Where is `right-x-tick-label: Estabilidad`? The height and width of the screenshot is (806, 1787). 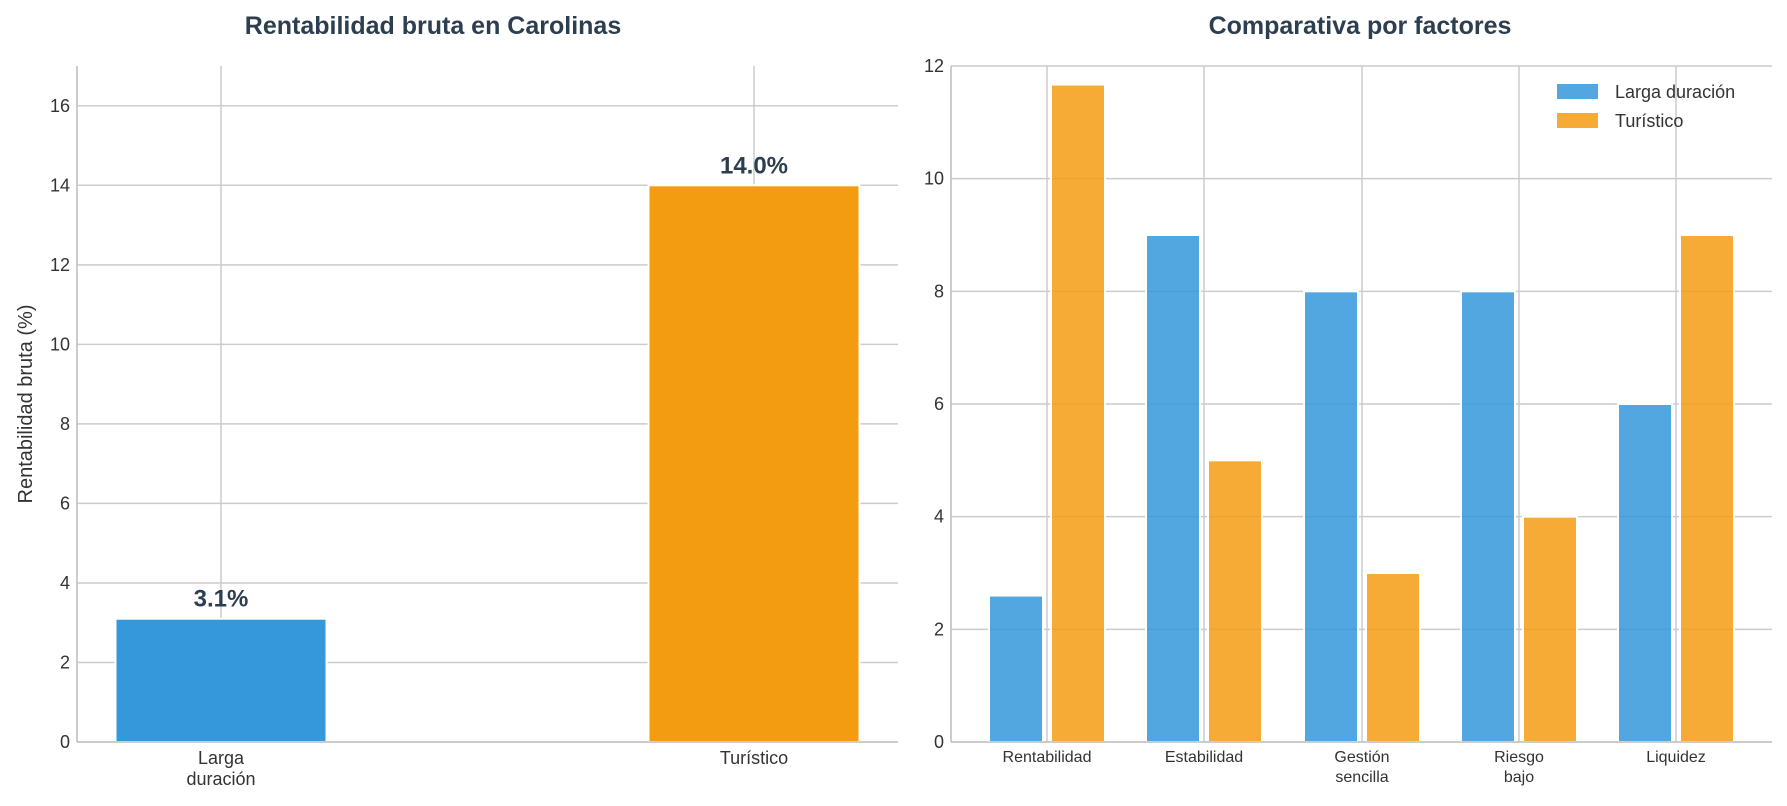
right-x-tick-label: Estabilidad is located at coordinates (1204, 757).